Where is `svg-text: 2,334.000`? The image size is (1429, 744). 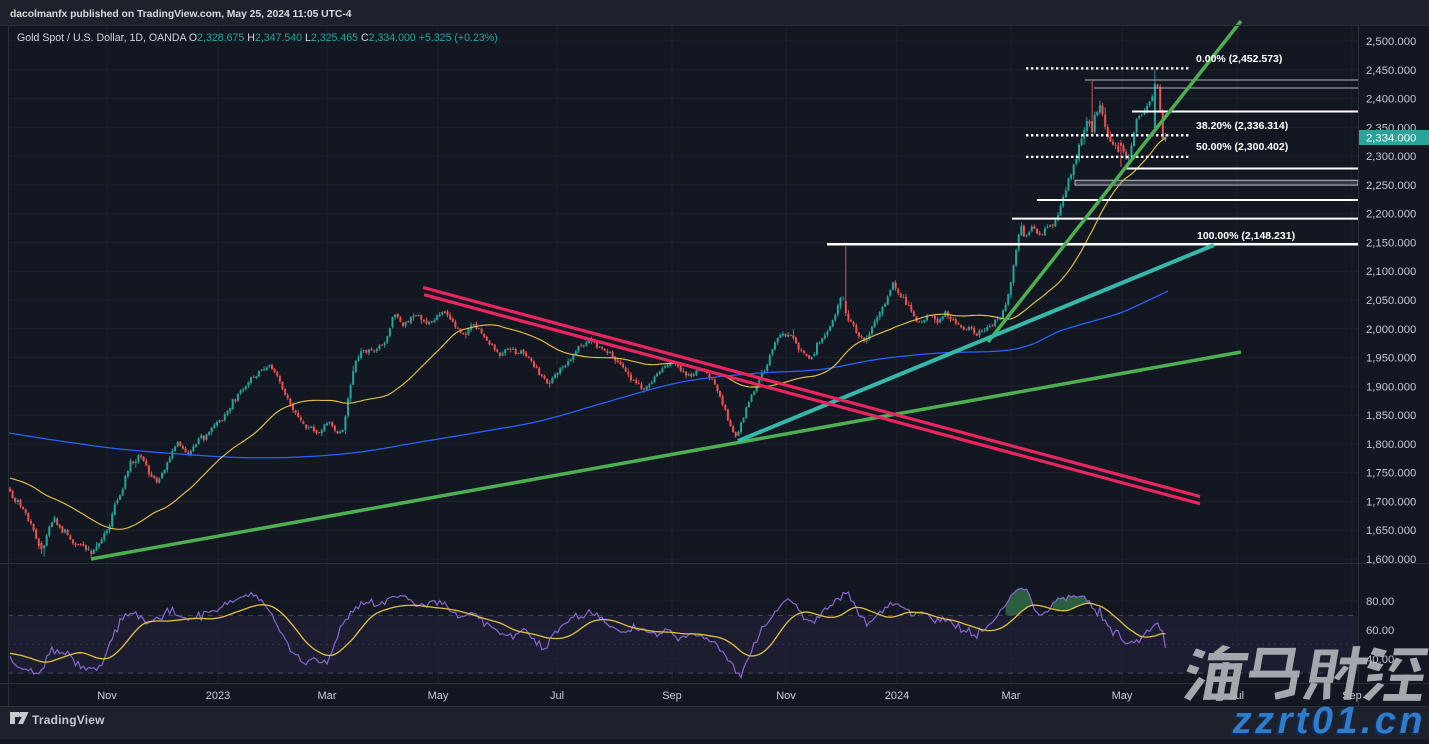 svg-text: 2,334.000 is located at coordinates (1391, 139).